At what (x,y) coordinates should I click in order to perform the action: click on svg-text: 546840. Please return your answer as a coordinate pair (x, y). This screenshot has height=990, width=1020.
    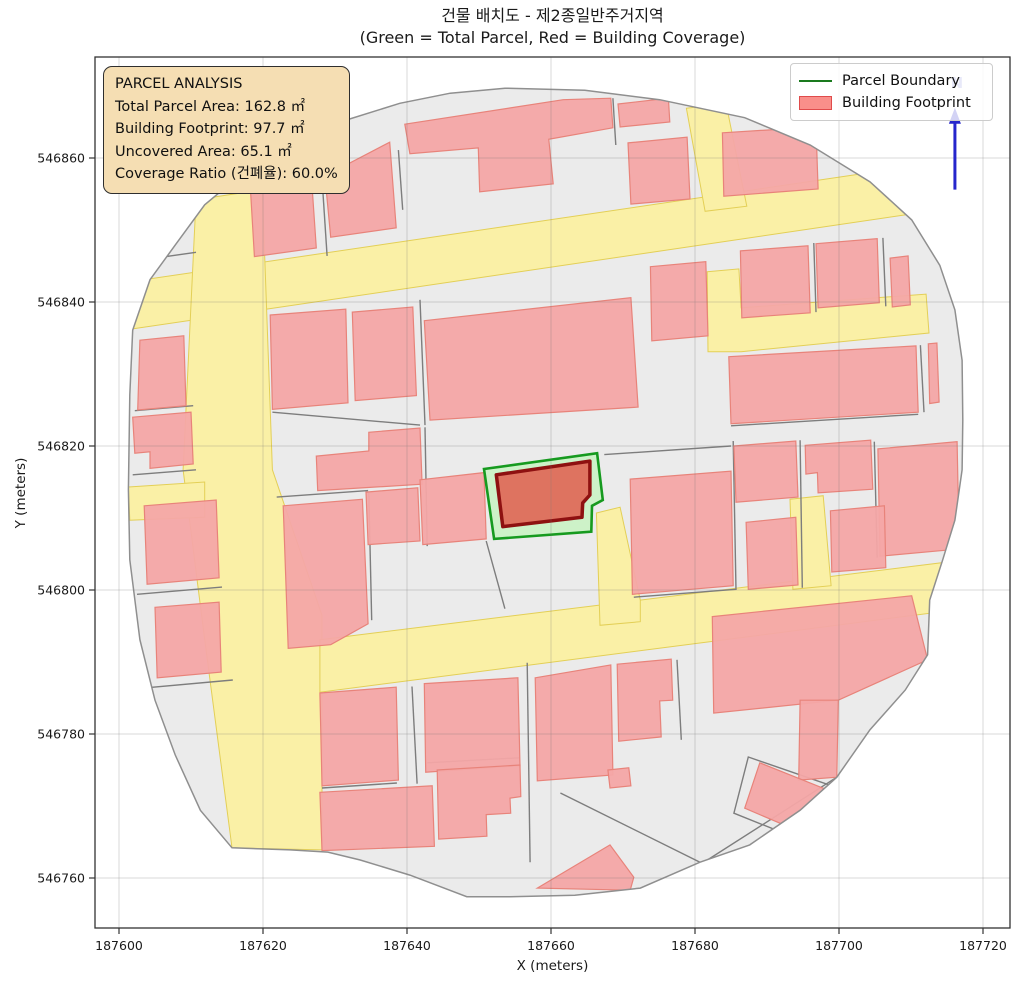
    Looking at the image, I should click on (61, 302).